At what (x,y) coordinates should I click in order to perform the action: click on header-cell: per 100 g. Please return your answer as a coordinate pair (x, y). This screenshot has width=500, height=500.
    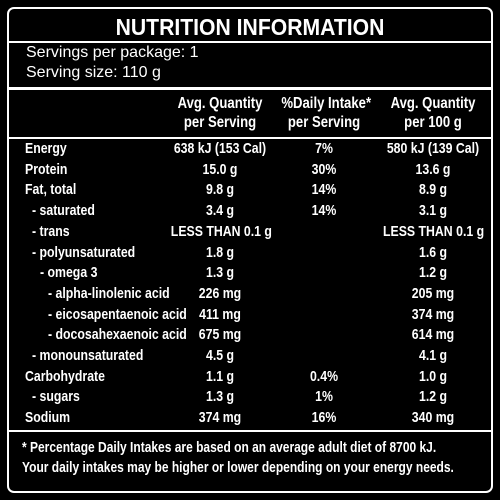
    Looking at the image, I should click on (433, 122).